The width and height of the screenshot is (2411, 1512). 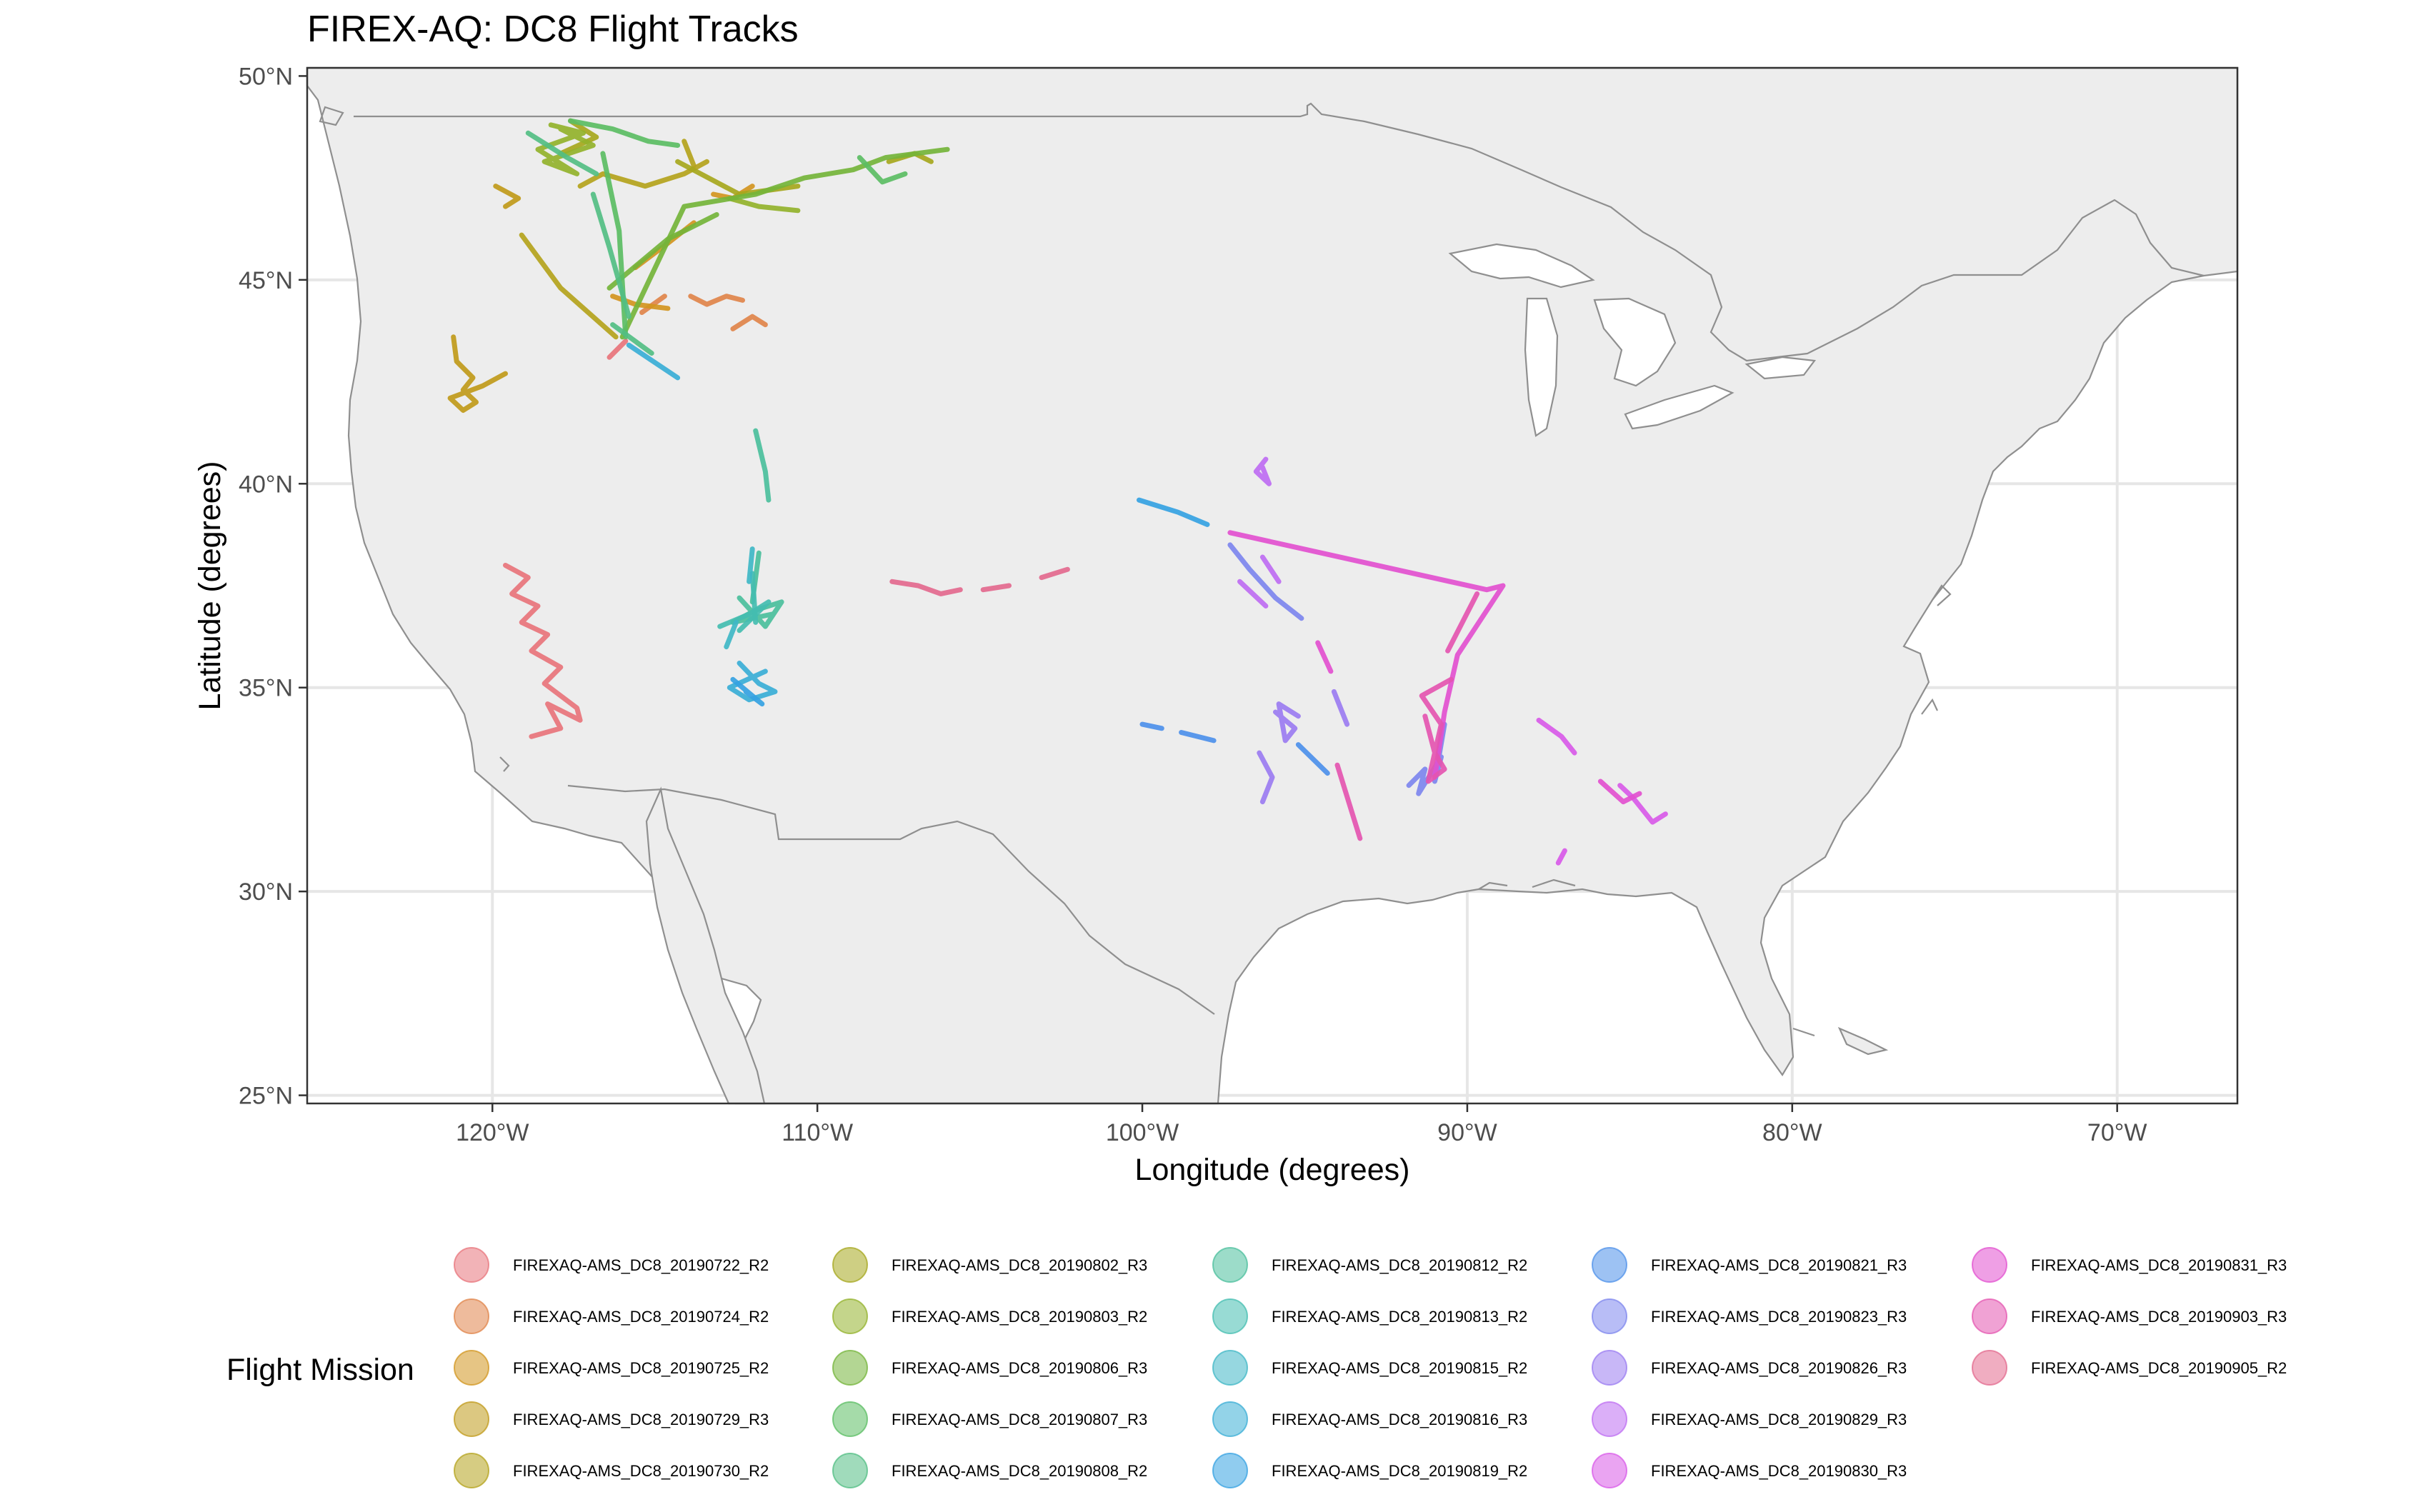 I want to click on lake-superior, so click(x=1521, y=266).